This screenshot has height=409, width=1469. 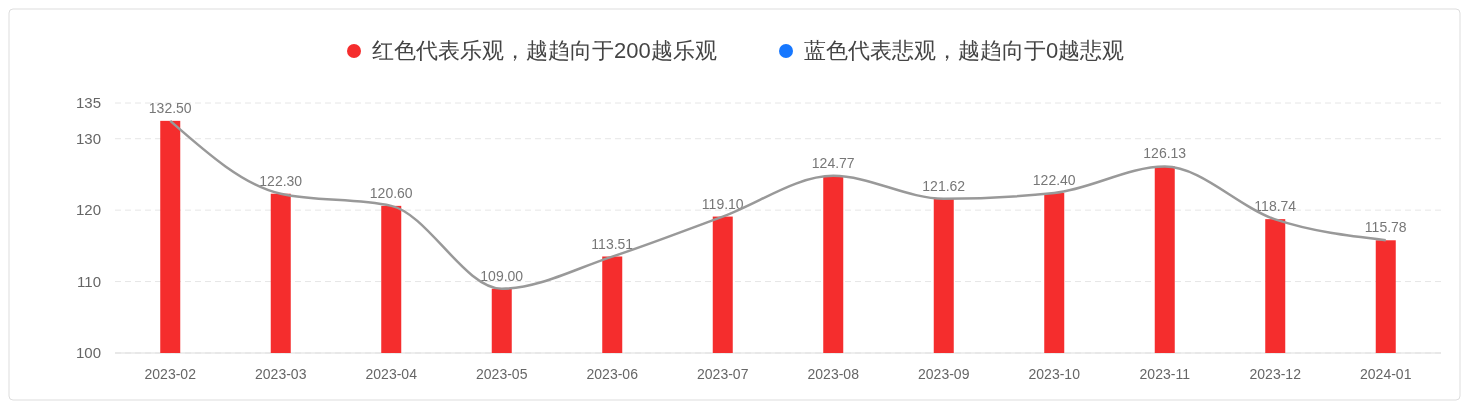 I want to click on data-label: 115.78, so click(x=1385, y=227).